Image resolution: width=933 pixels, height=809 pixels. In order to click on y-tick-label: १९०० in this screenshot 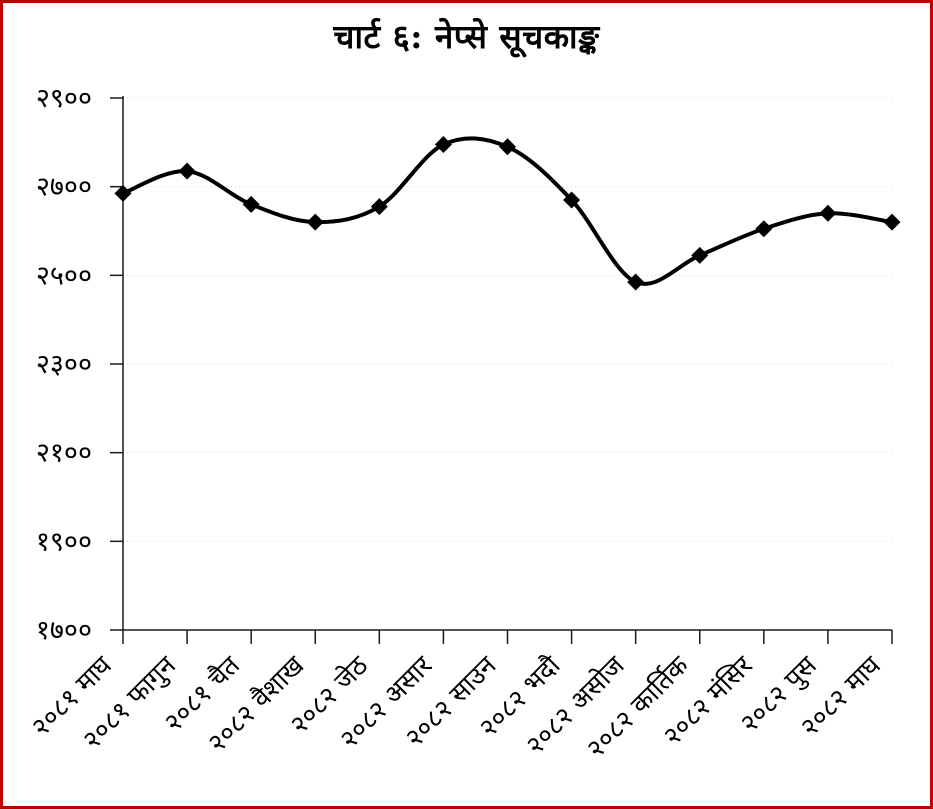, I will do `click(64, 541)`.